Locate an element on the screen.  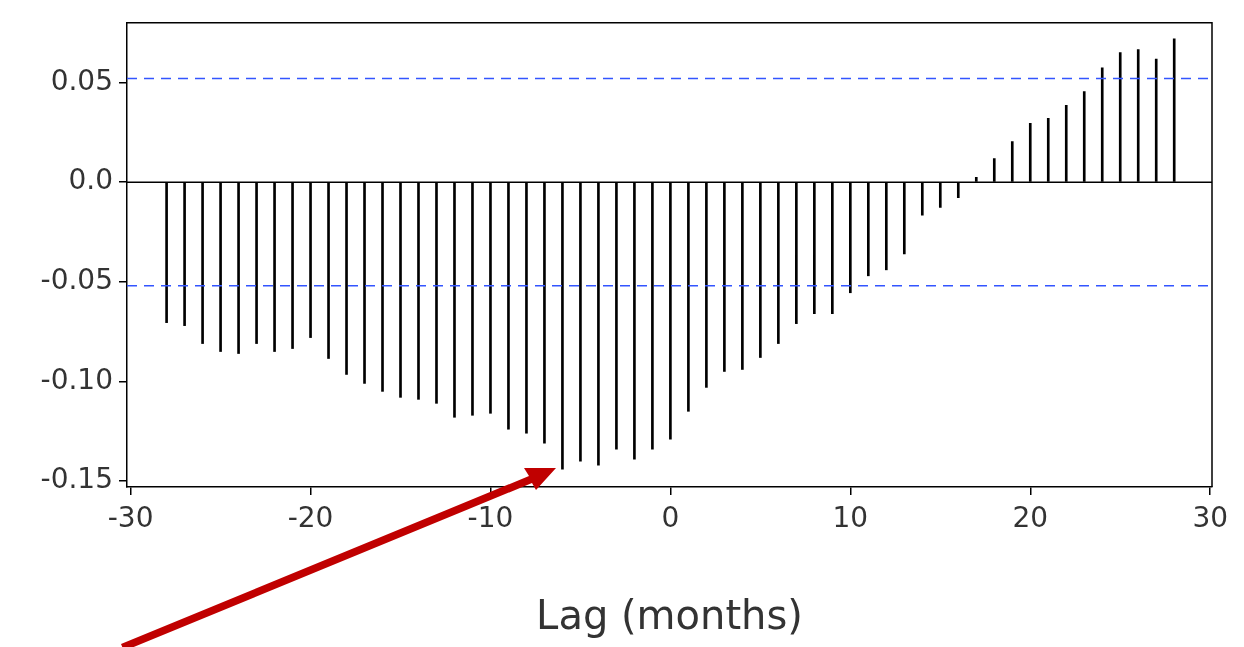
y-tick-label: 0.05 is located at coordinates (81, 80).